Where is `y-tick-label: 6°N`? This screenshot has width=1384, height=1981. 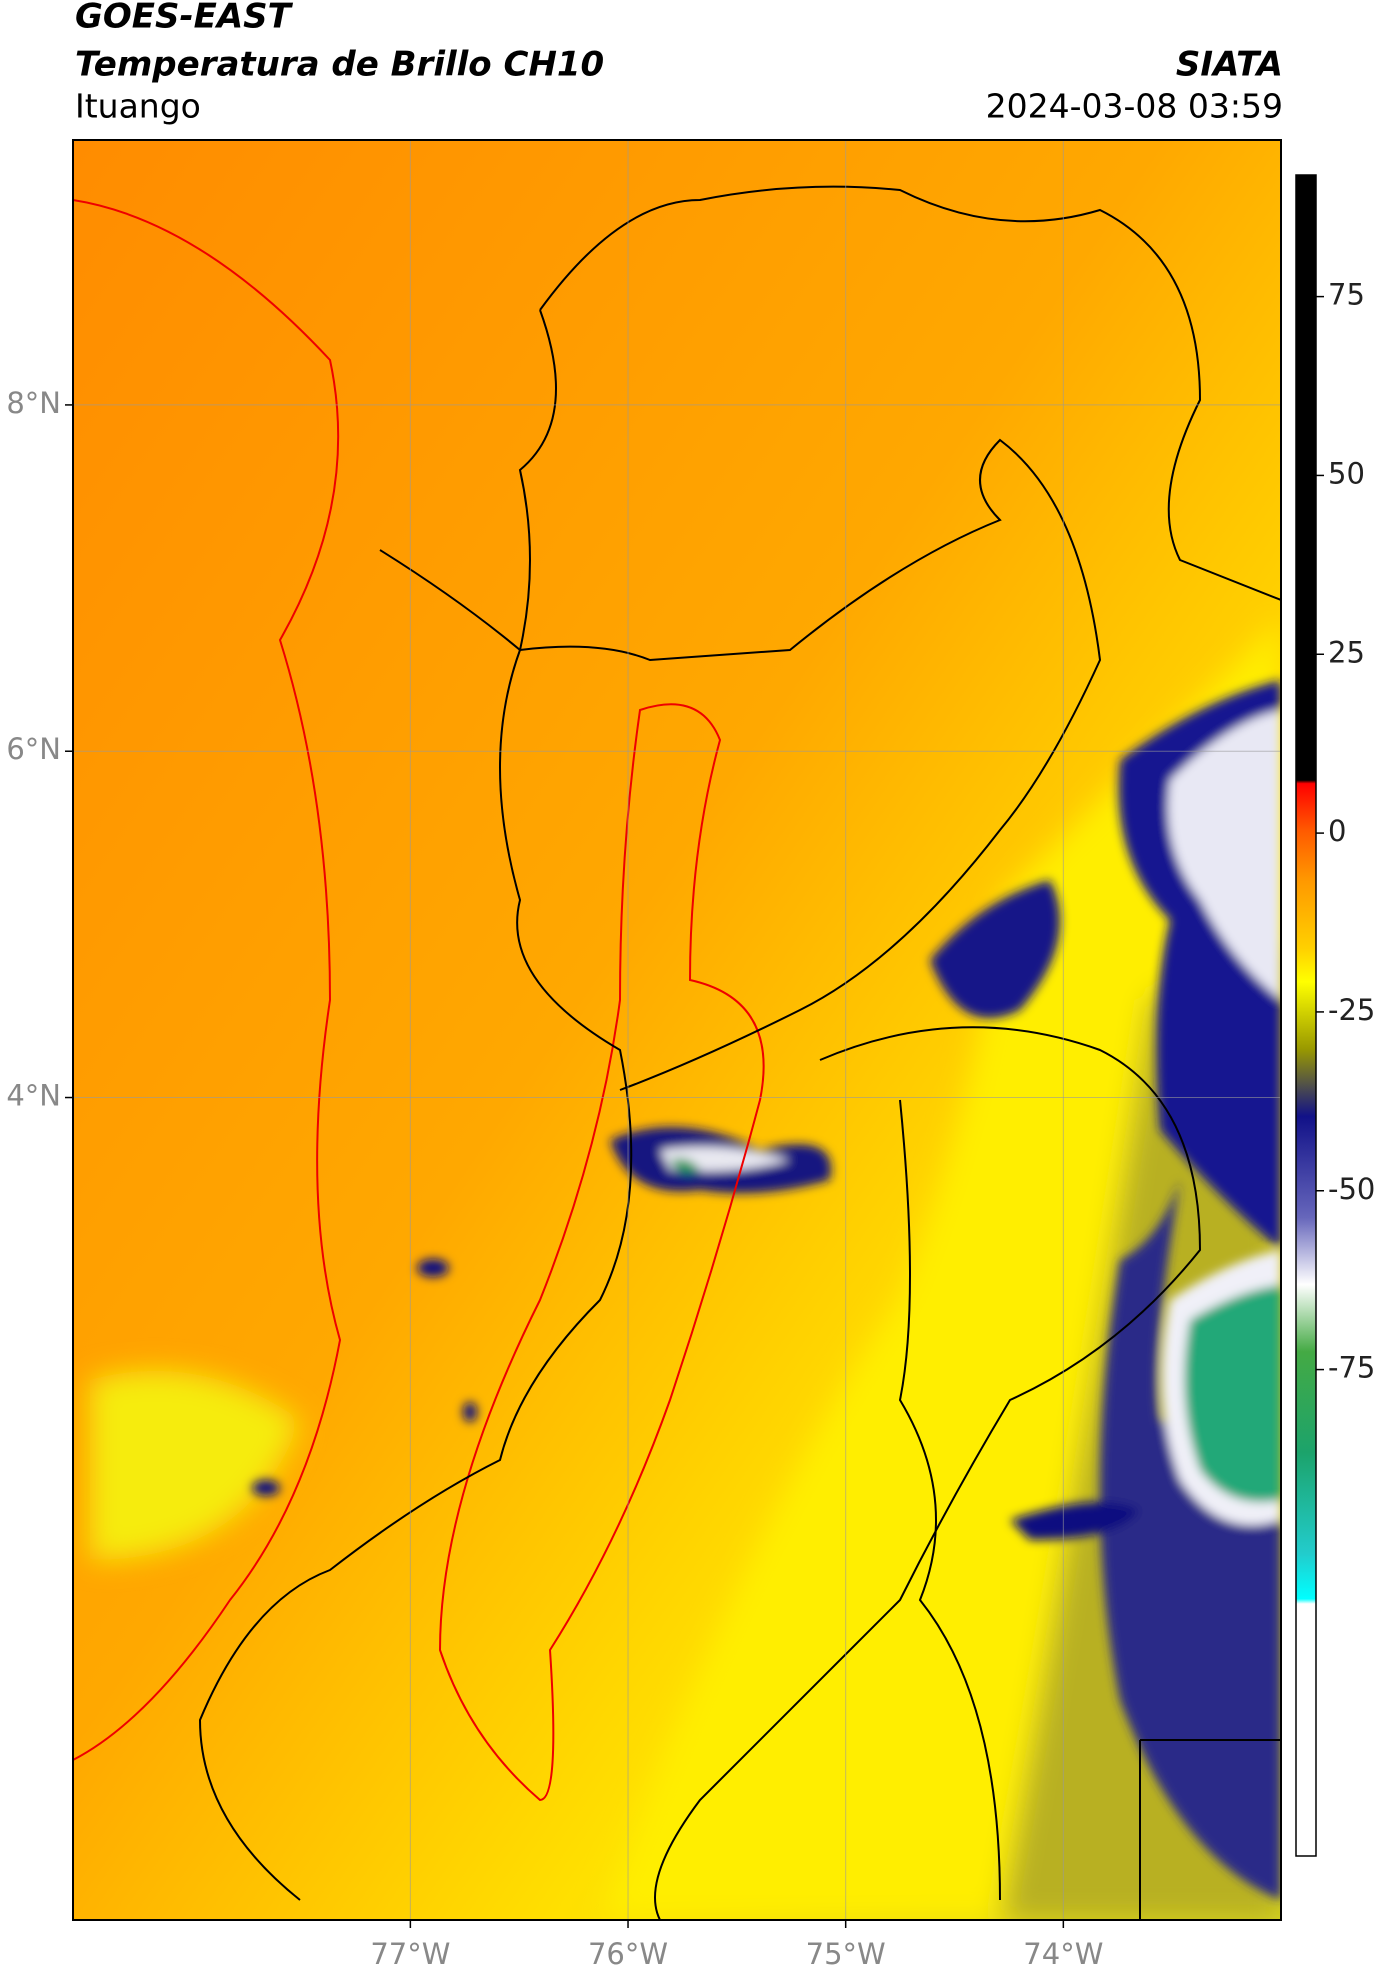
y-tick-label: 6°N is located at coordinates (33, 749).